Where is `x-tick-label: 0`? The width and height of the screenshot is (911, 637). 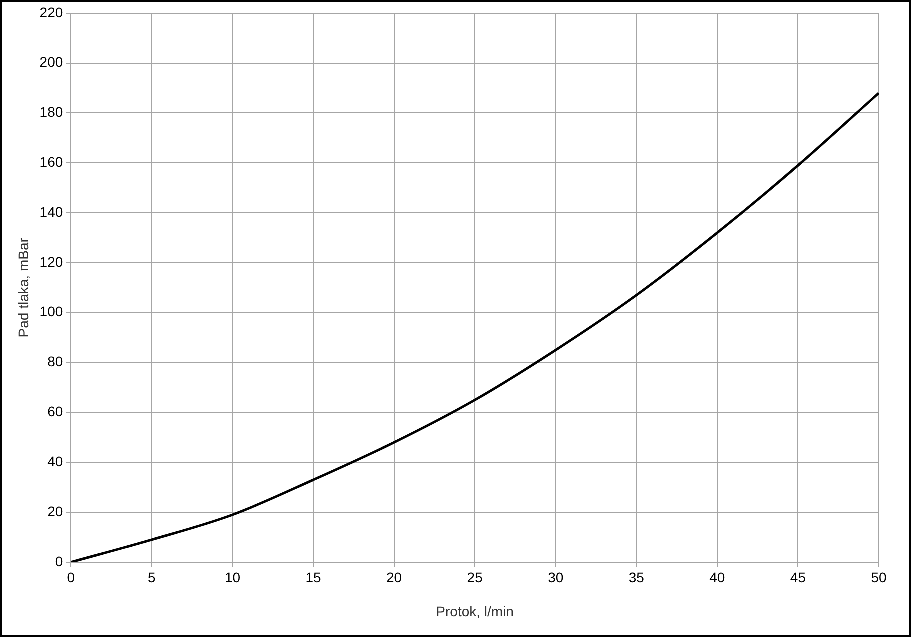
x-tick-label: 0 is located at coordinates (71, 578).